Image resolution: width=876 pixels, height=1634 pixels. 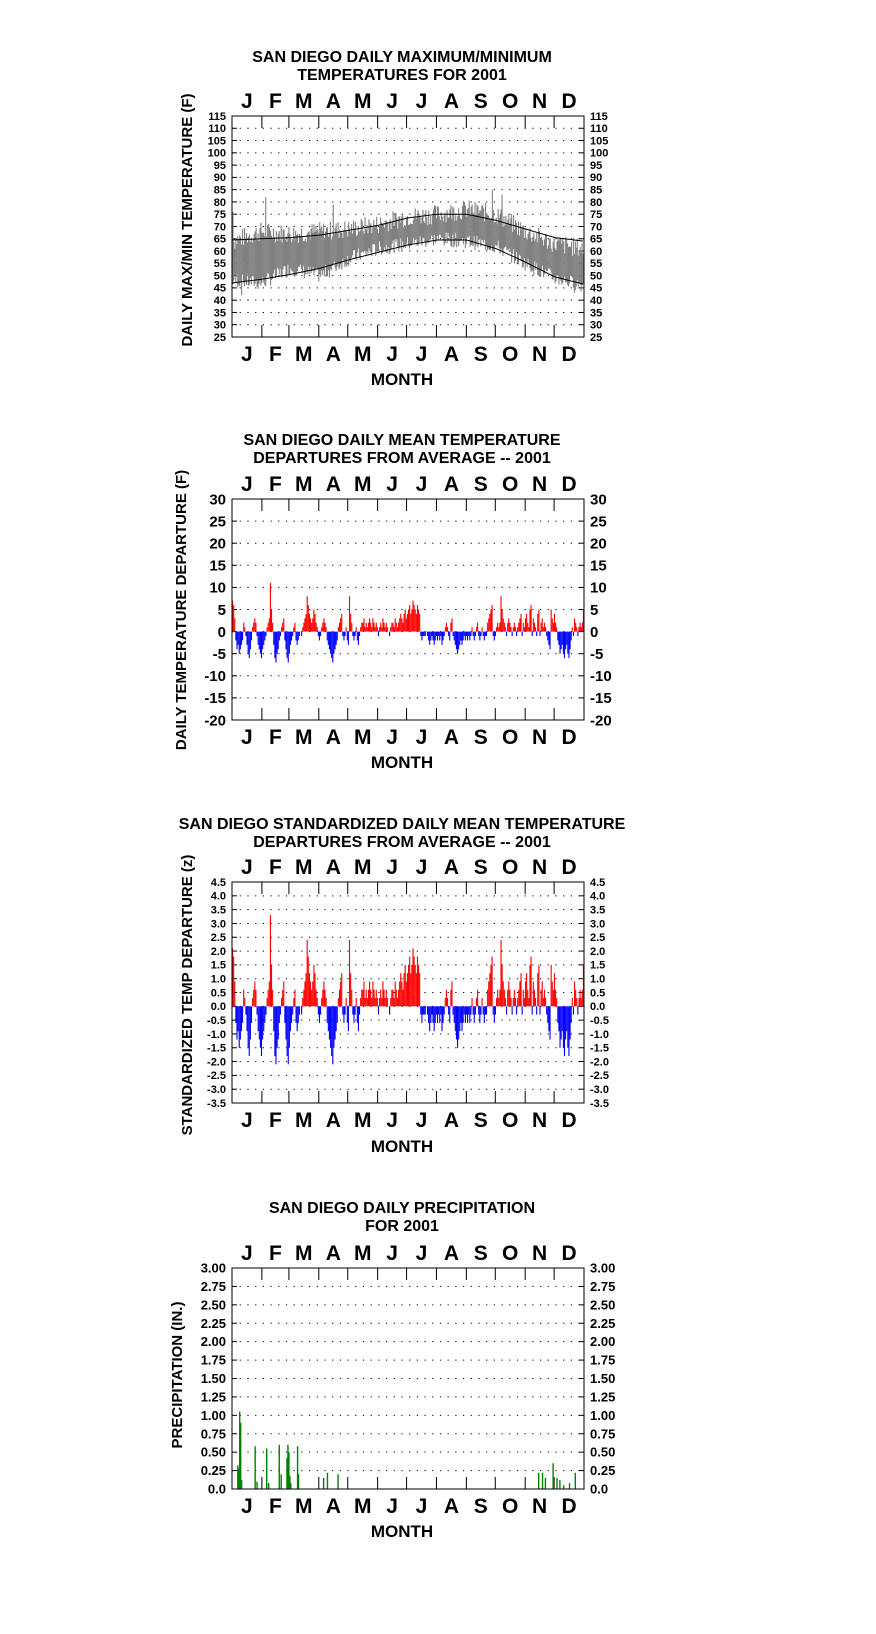 What do you see at coordinates (602, 1304) in the screenshot?
I see `right-tick-label: 2.50` at bounding box center [602, 1304].